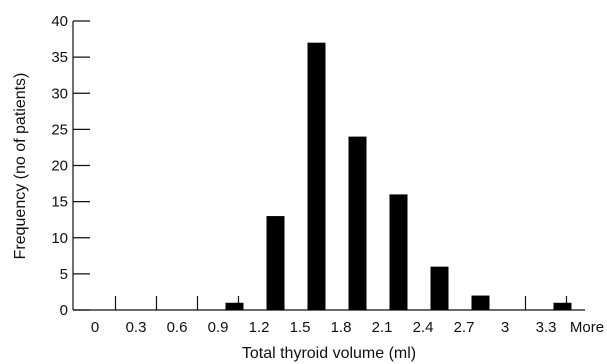  What do you see at coordinates (177, 327) in the screenshot?
I see `x-tick-label: 0.6` at bounding box center [177, 327].